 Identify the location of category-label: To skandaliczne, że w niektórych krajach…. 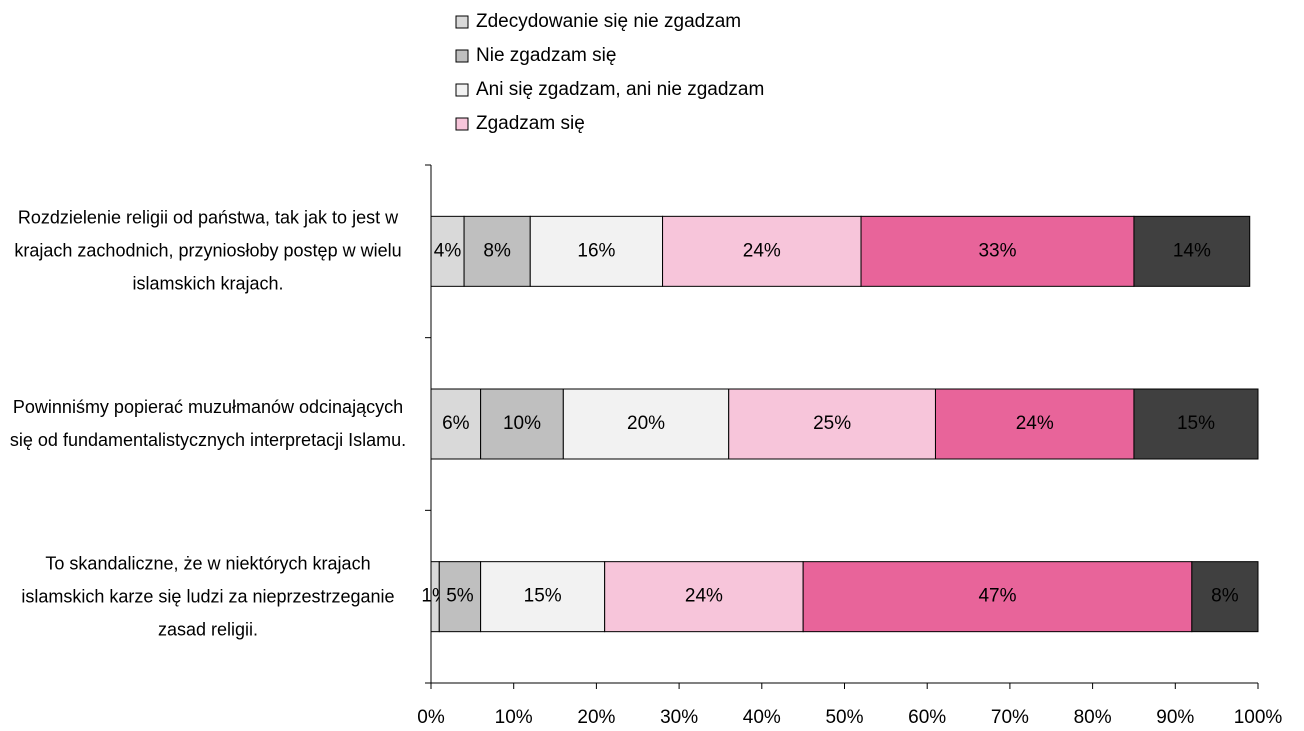
(208, 596).